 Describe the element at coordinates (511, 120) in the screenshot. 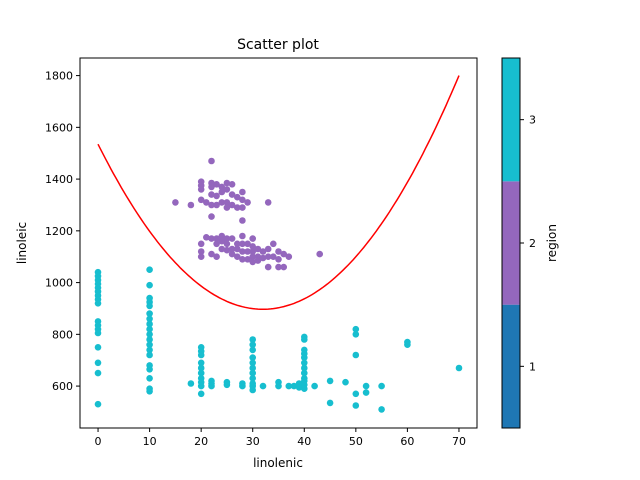

I see `colorbar-segment` at that location.